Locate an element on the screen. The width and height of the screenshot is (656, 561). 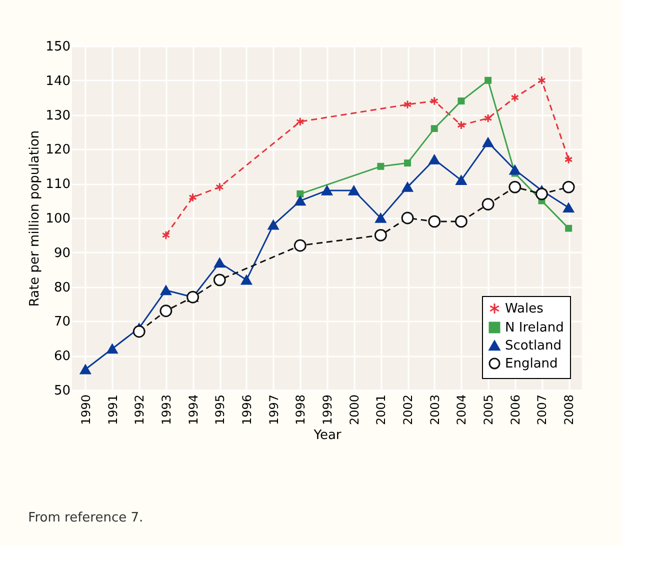
x-tick-label: 1996 is located at coordinates (247, 410).